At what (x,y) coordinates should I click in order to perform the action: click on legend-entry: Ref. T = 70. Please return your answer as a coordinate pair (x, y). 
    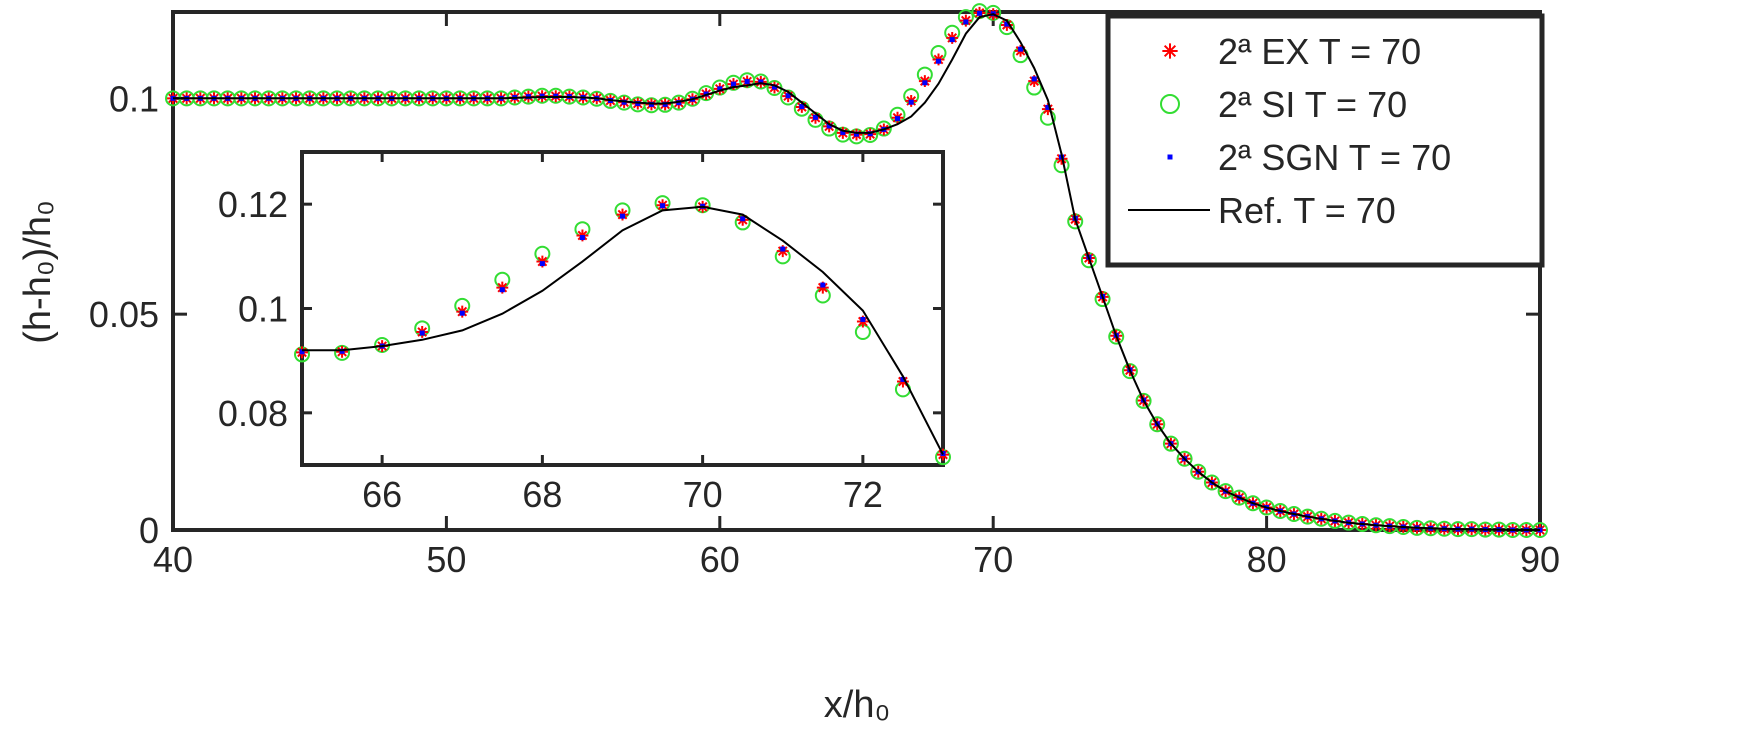
    Looking at the image, I should click on (1262, 210).